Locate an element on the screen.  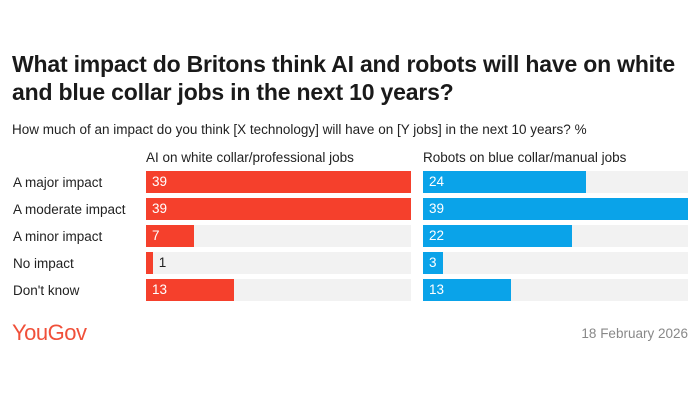
data-label: 24 is located at coordinates (437, 181).